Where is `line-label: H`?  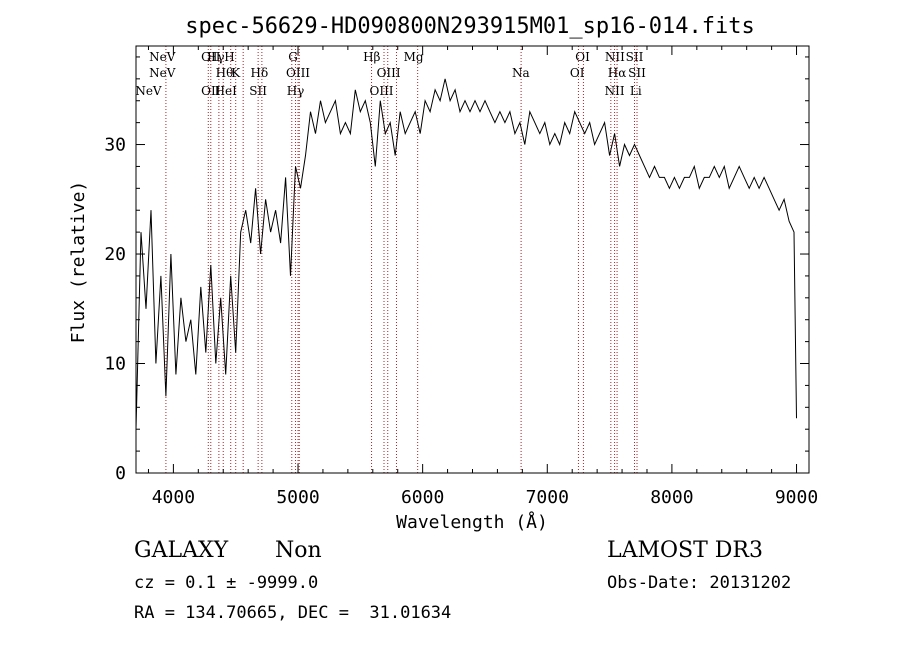
line-label: H is located at coordinates (229, 57).